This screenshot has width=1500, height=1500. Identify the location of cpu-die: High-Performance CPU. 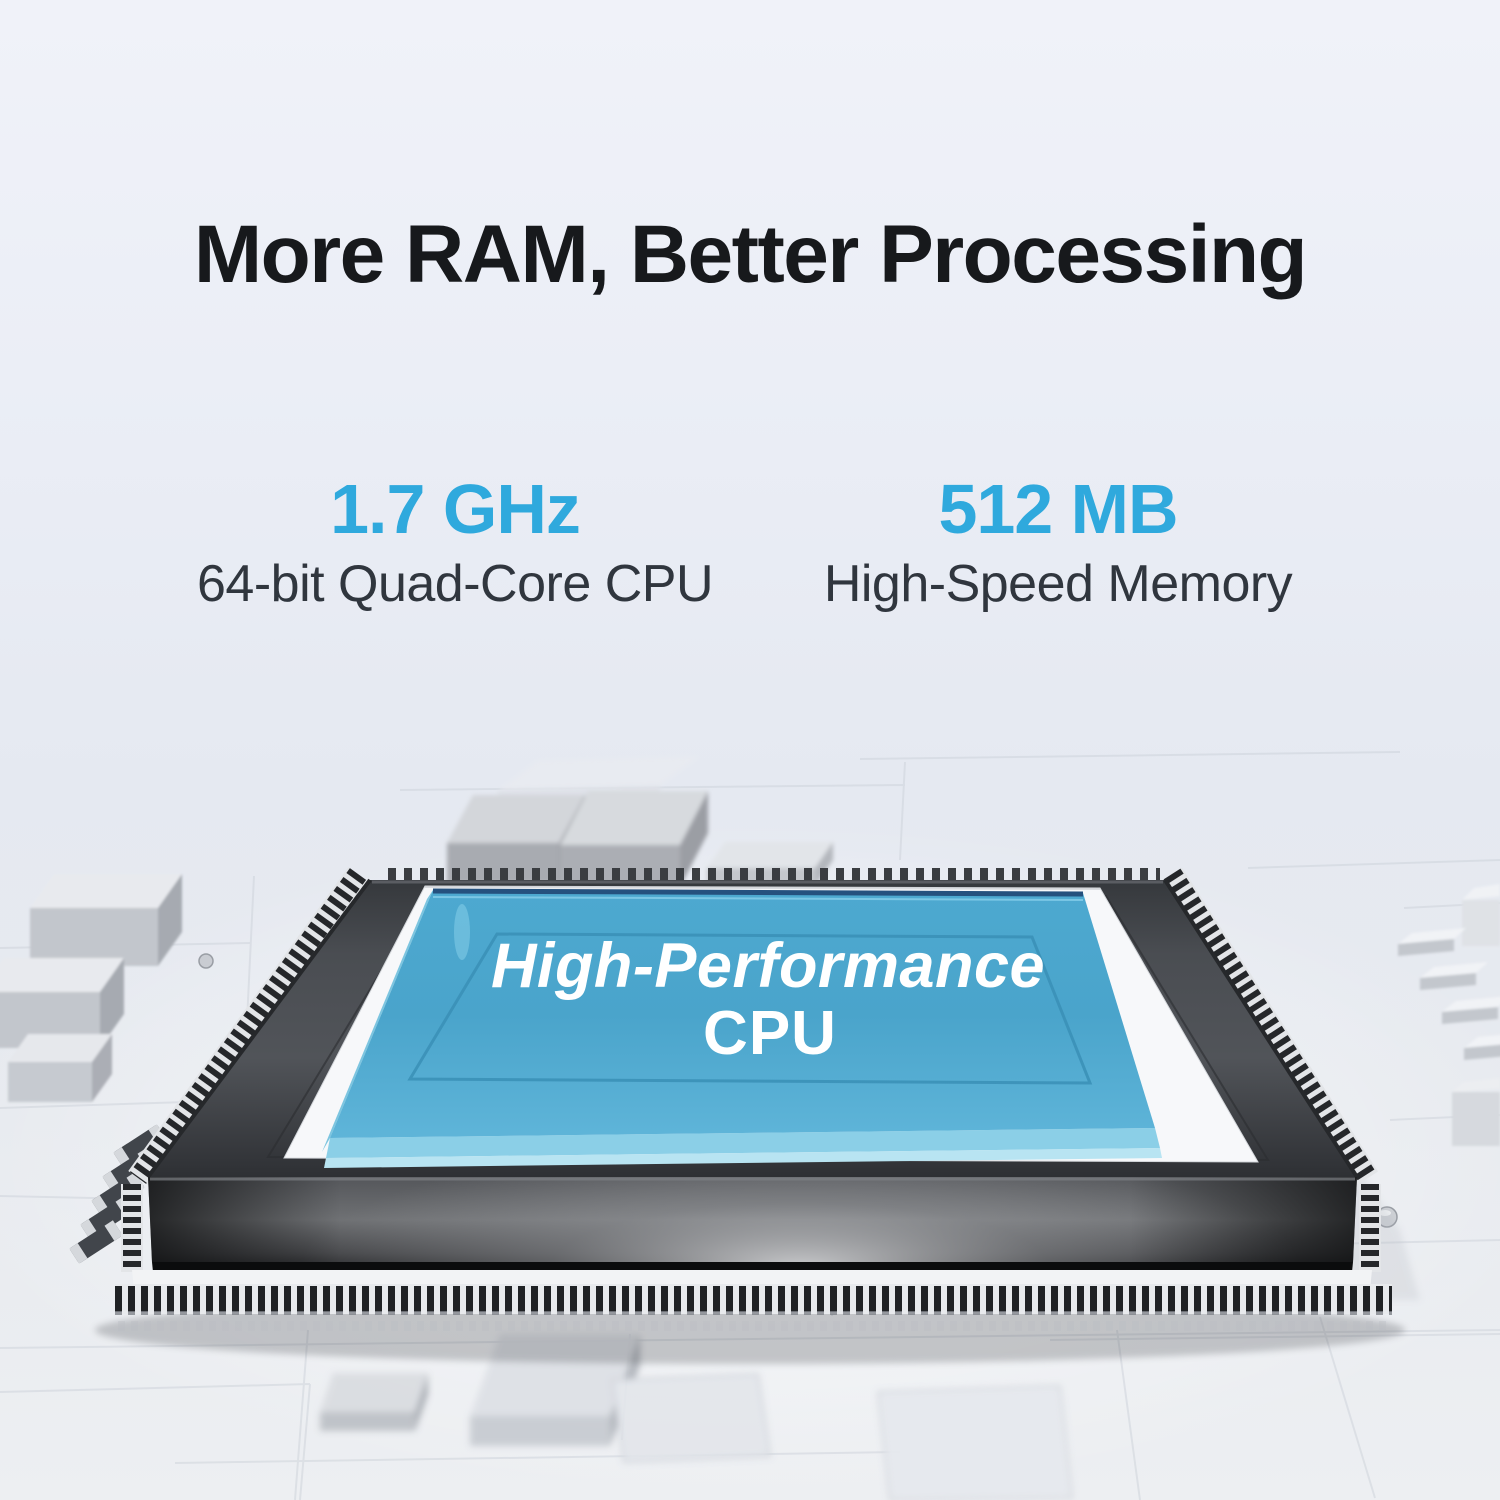
(742, 1028).